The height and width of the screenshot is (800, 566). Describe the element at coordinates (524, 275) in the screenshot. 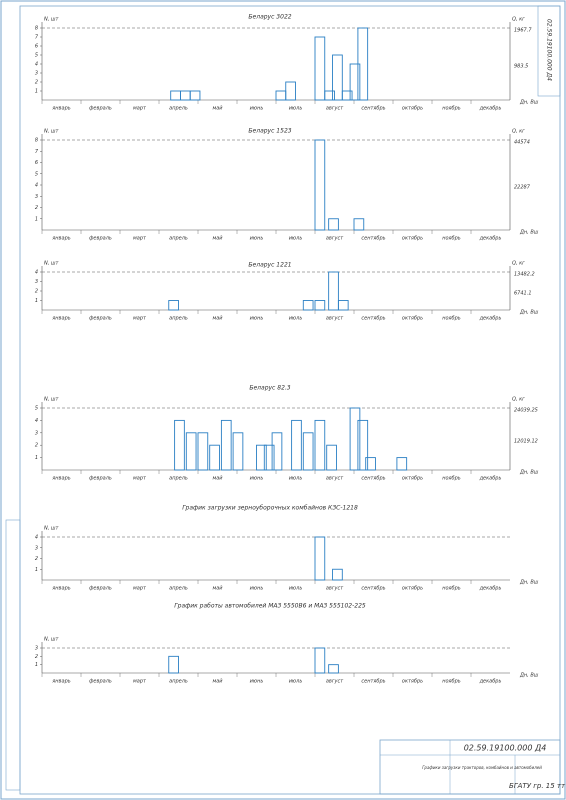

I see `y2-note: 13482.2` at that location.